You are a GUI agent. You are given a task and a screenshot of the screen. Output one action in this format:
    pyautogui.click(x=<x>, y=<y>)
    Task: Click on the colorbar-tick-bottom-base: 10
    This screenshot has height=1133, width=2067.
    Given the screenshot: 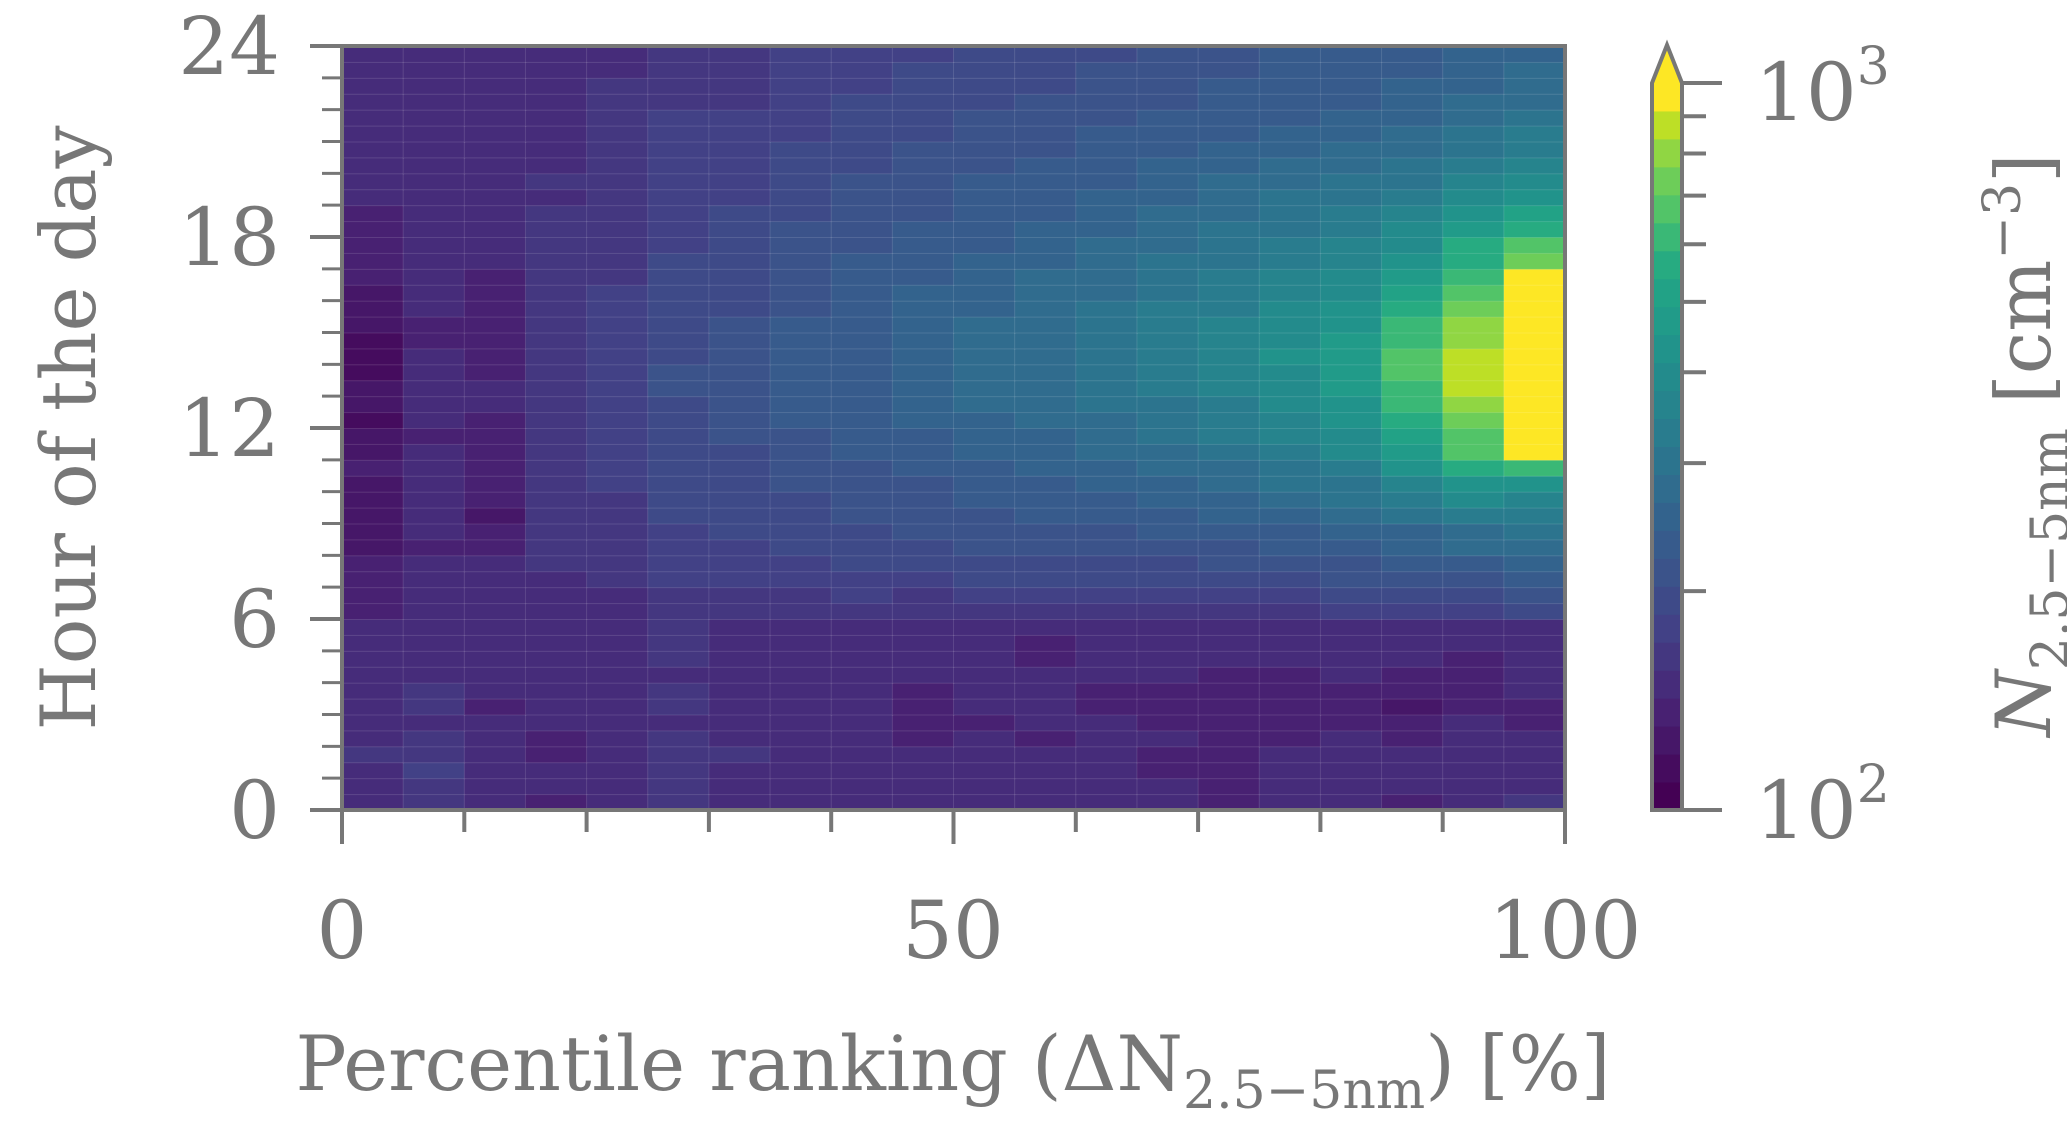 What is the action you would take?
    pyautogui.click(x=1806, y=810)
    